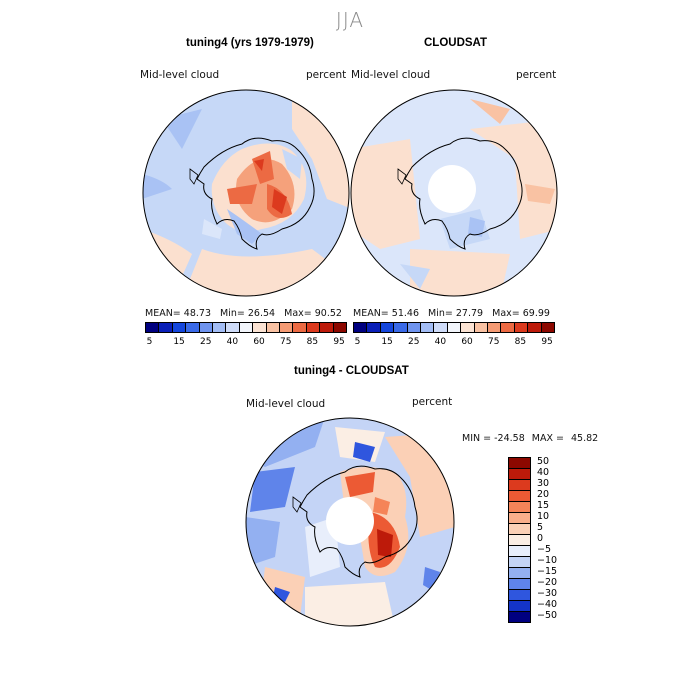  Describe the element at coordinates (585, 438) in the screenshot. I see `diff-max-value: 45.82` at that location.